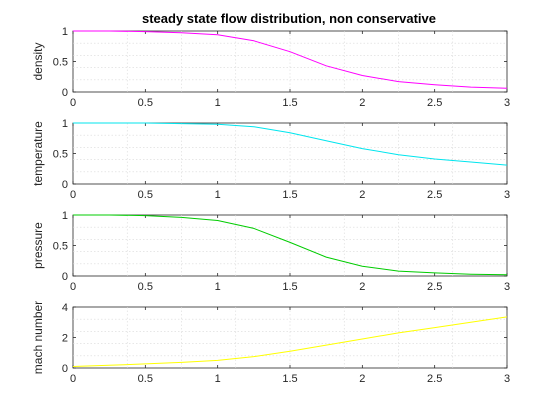  What do you see at coordinates (507, 287) in the screenshot?
I see `pressure-xtick-label-6: 3` at bounding box center [507, 287].